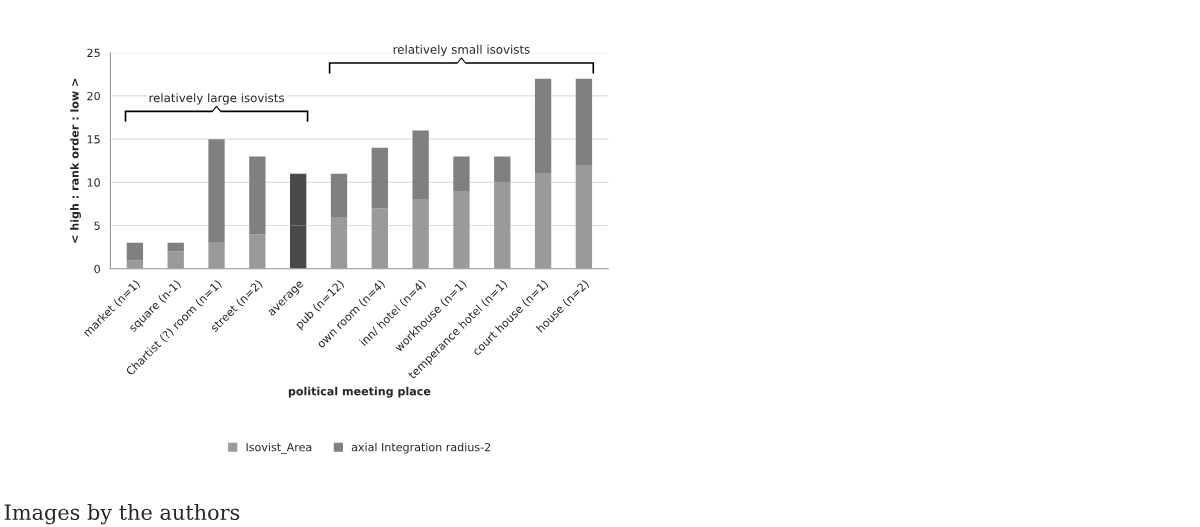 The height and width of the screenshot is (527, 1200). What do you see at coordinates (122, 514) in the screenshot?
I see `text: Images by the authors` at bounding box center [122, 514].